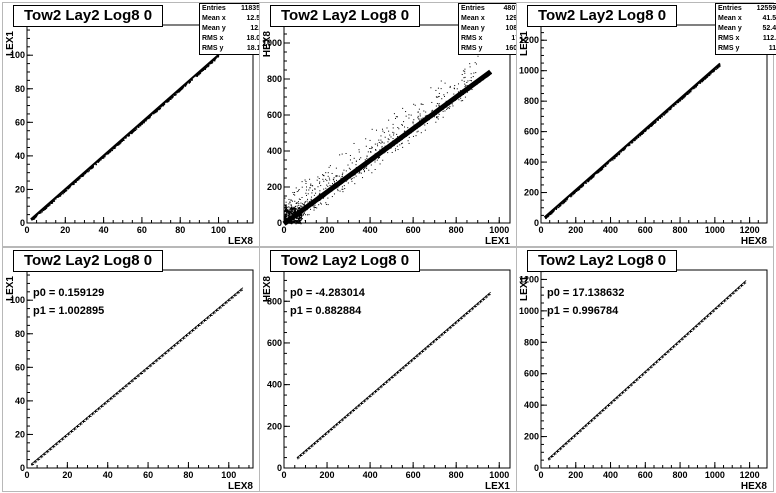 The height and width of the screenshot is (493, 776). What do you see at coordinates (456, 230) in the screenshot?
I see `x-tick-label: 800` at bounding box center [456, 230].